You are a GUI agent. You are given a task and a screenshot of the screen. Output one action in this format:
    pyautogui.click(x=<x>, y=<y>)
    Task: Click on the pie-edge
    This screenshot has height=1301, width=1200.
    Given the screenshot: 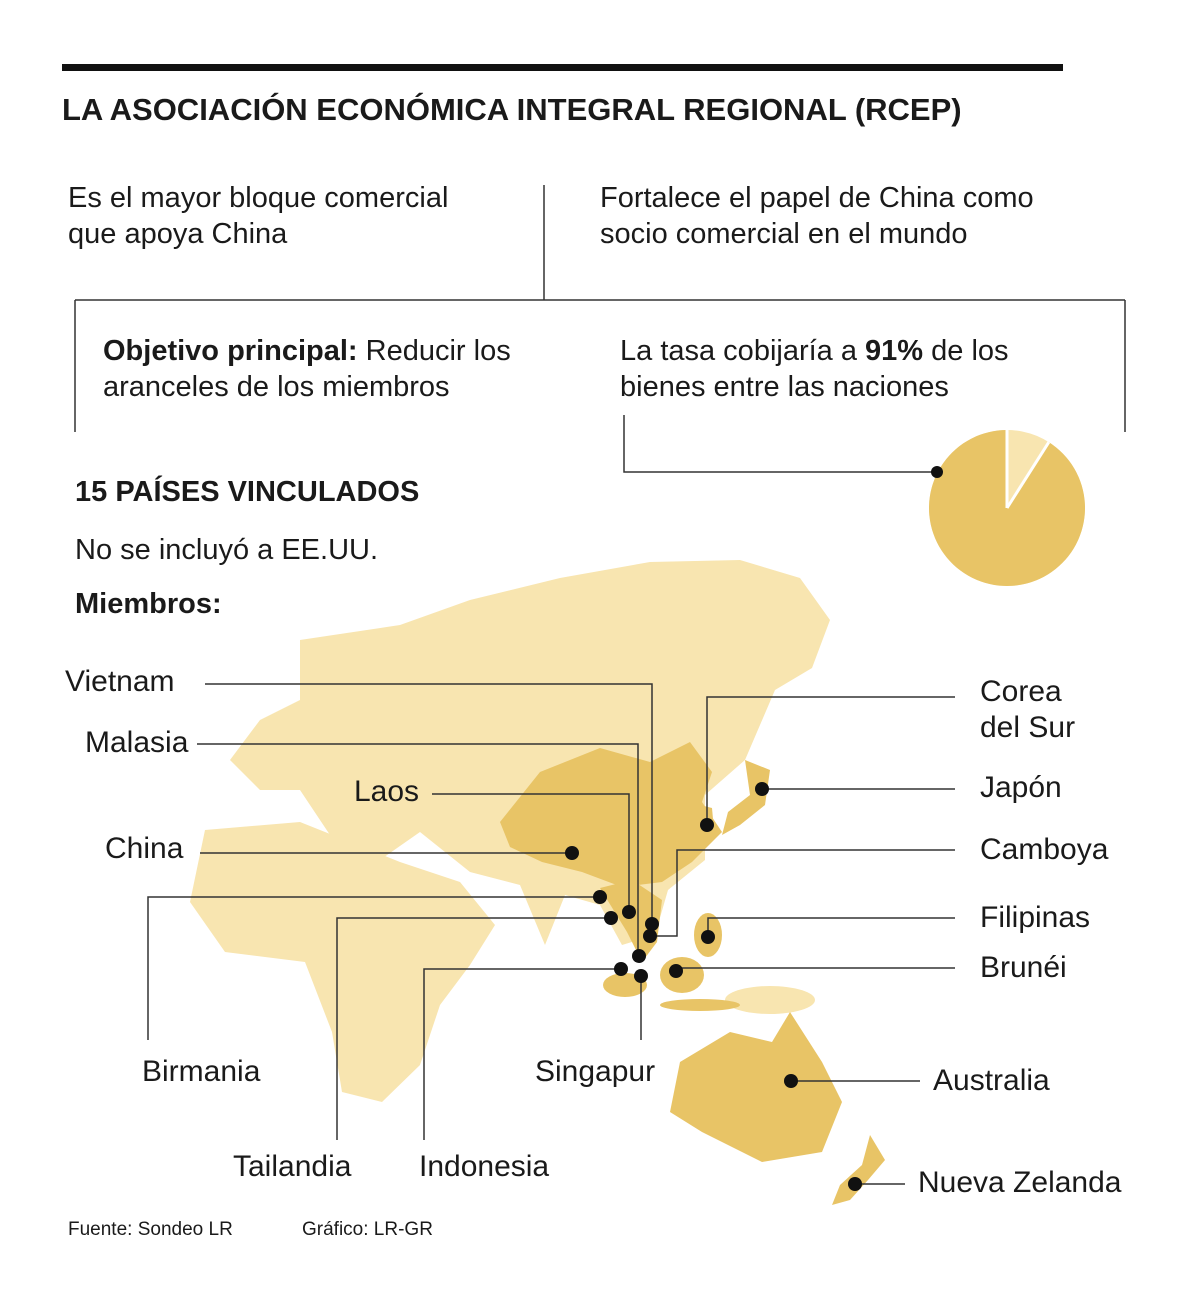 What is the action you would take?
    pyautogui.click(x=1028, y=475)
    